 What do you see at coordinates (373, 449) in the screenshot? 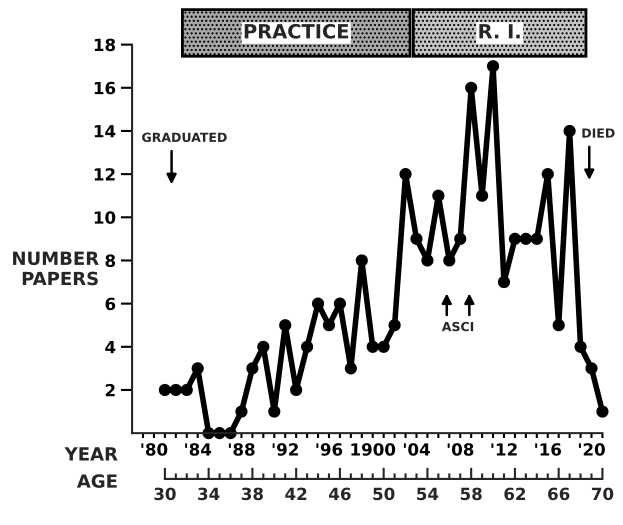
I see `x-tick-label: 1900` at bounding box center [373, 449].